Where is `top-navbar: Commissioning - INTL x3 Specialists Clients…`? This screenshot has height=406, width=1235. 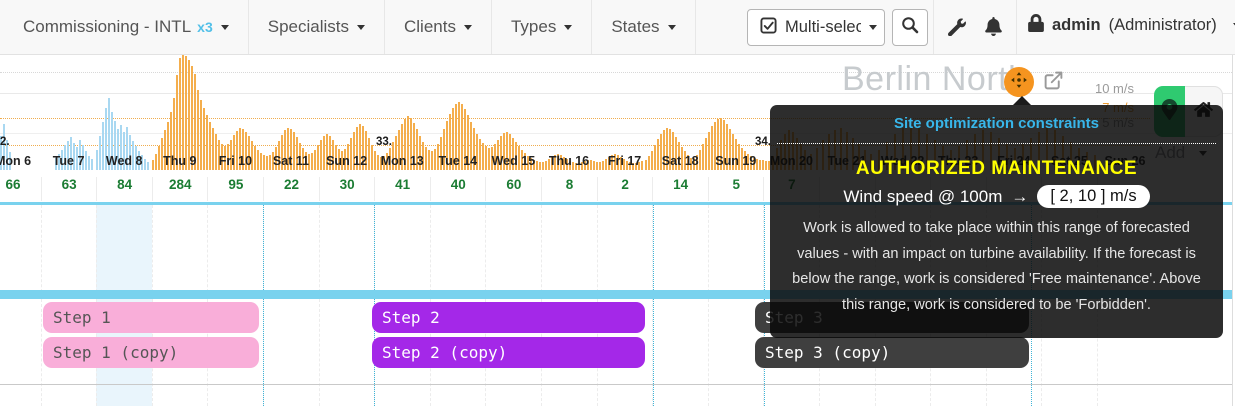
top-navbar: Commissioning - INTL x3 Specialists Clients… is located at coordinates (617, 27).